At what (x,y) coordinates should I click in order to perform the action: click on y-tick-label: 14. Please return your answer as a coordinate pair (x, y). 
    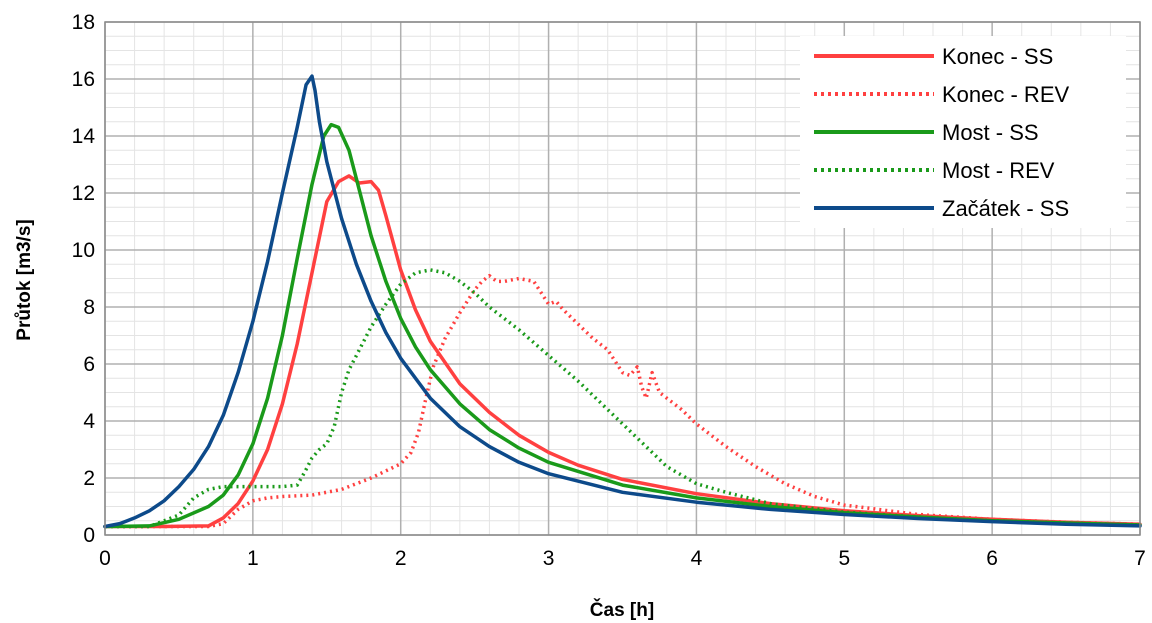
    Looking at the image, I should click on (84, 136).